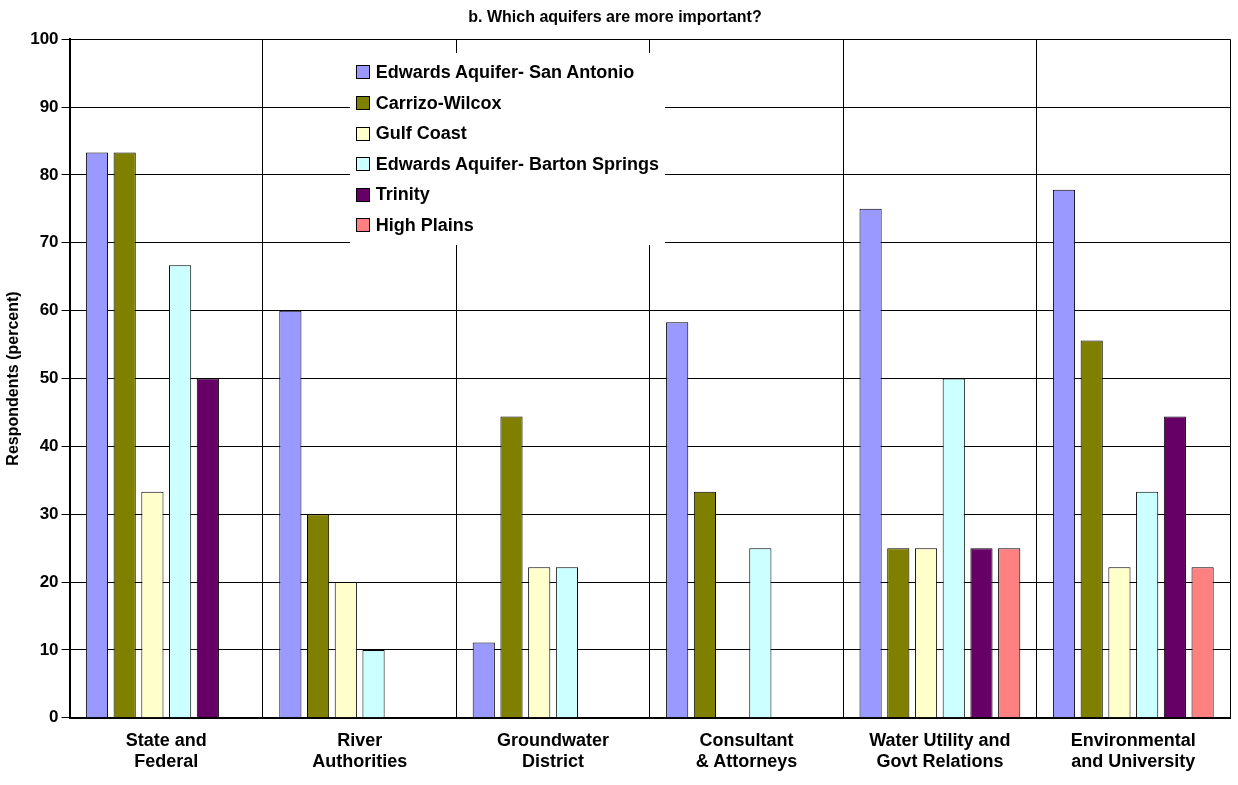  I want to click on y-tick-label: 40, so click(49, 446).